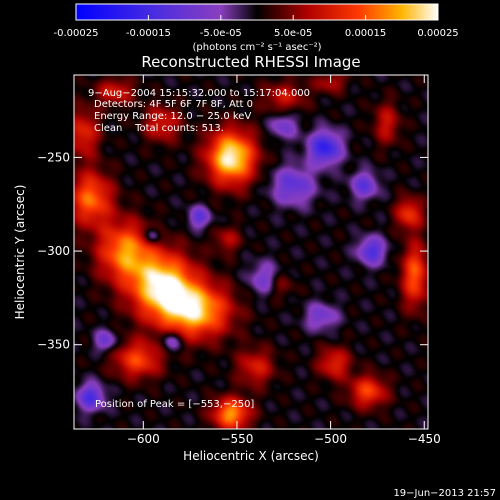  Describe the element at coordinates (159, 128) in the screenshot. I see `annotation-clean-counts: Clean Total counts: 513.` at that location.